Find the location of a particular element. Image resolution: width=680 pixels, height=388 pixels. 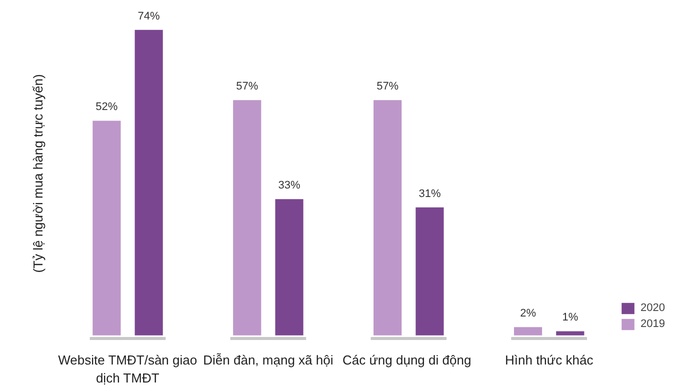

x-tick-label: Các ứng dụng di động is located at coordinates (407, 360).